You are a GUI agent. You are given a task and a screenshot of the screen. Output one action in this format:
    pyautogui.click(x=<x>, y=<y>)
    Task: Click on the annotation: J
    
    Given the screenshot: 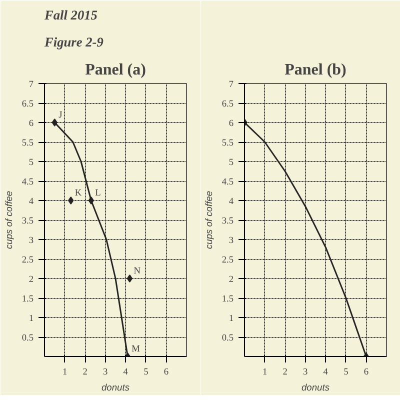 What is the action you would take?
    pyautogui.click(x=60, y=115)
    